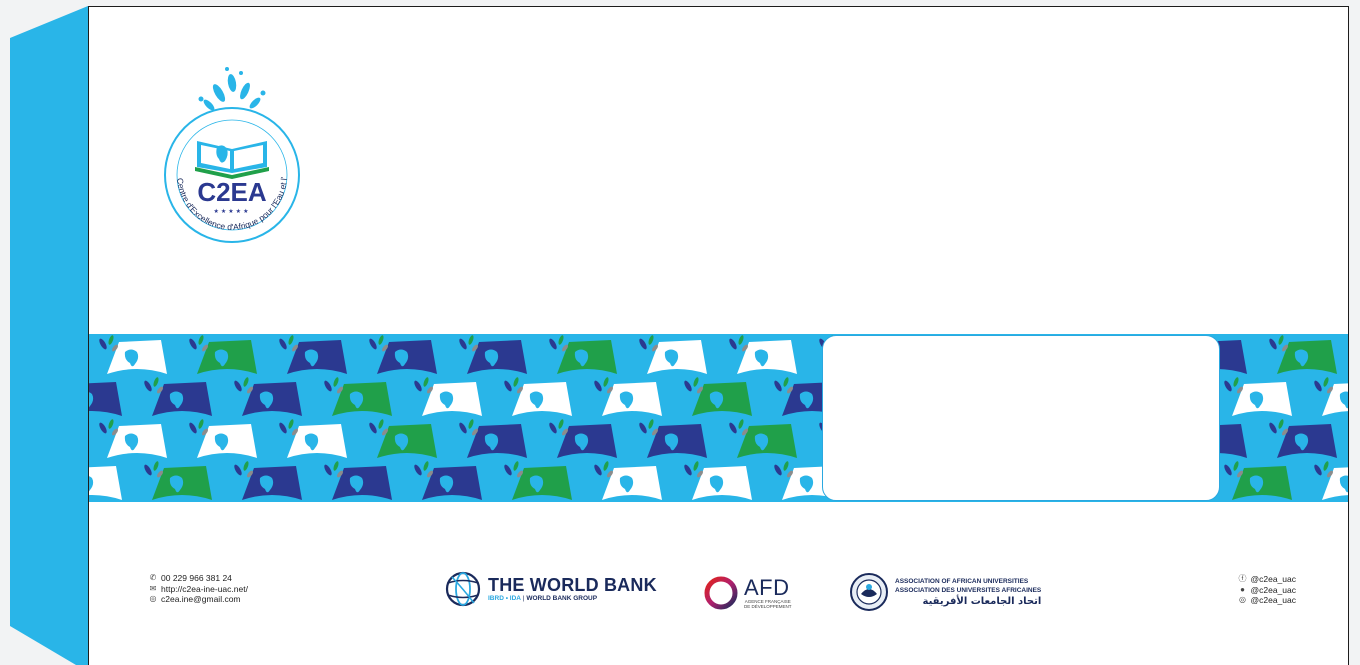  Describe the element at coordinates (198, 578) in the screenshot. I see `contact-phone: ✆ 00 229 966 381 24` at that location.